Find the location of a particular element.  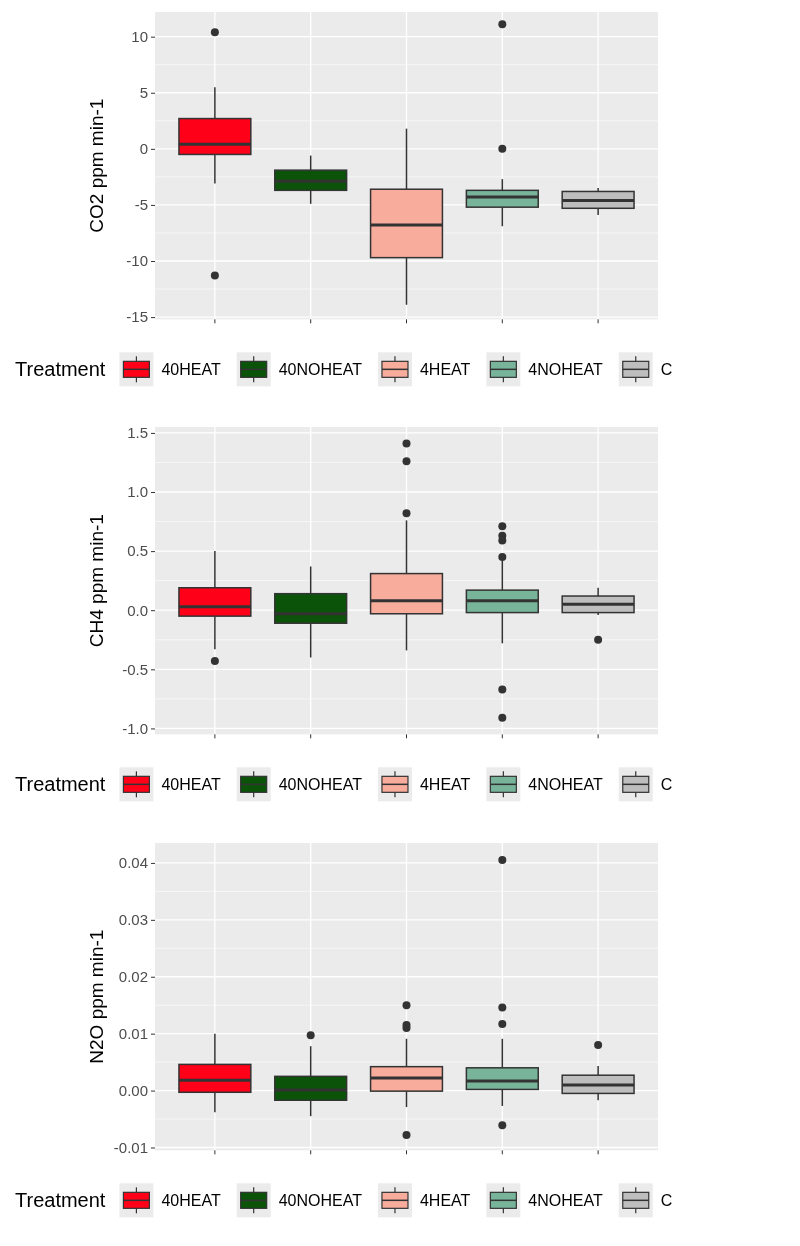

y-tick-label: -5 is located at coordinates (141, 205).